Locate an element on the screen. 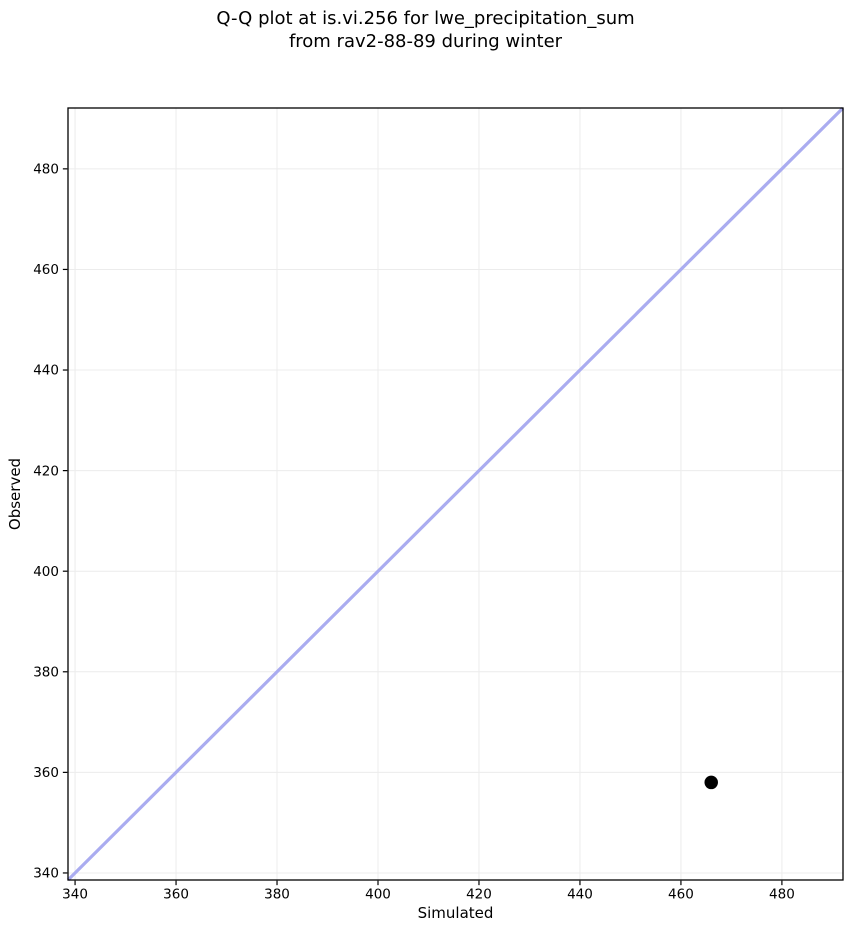 Image resolution: width=851 pixels, height=934 pixels. y-tick-label: 360 is located at coordinates (46, 773).